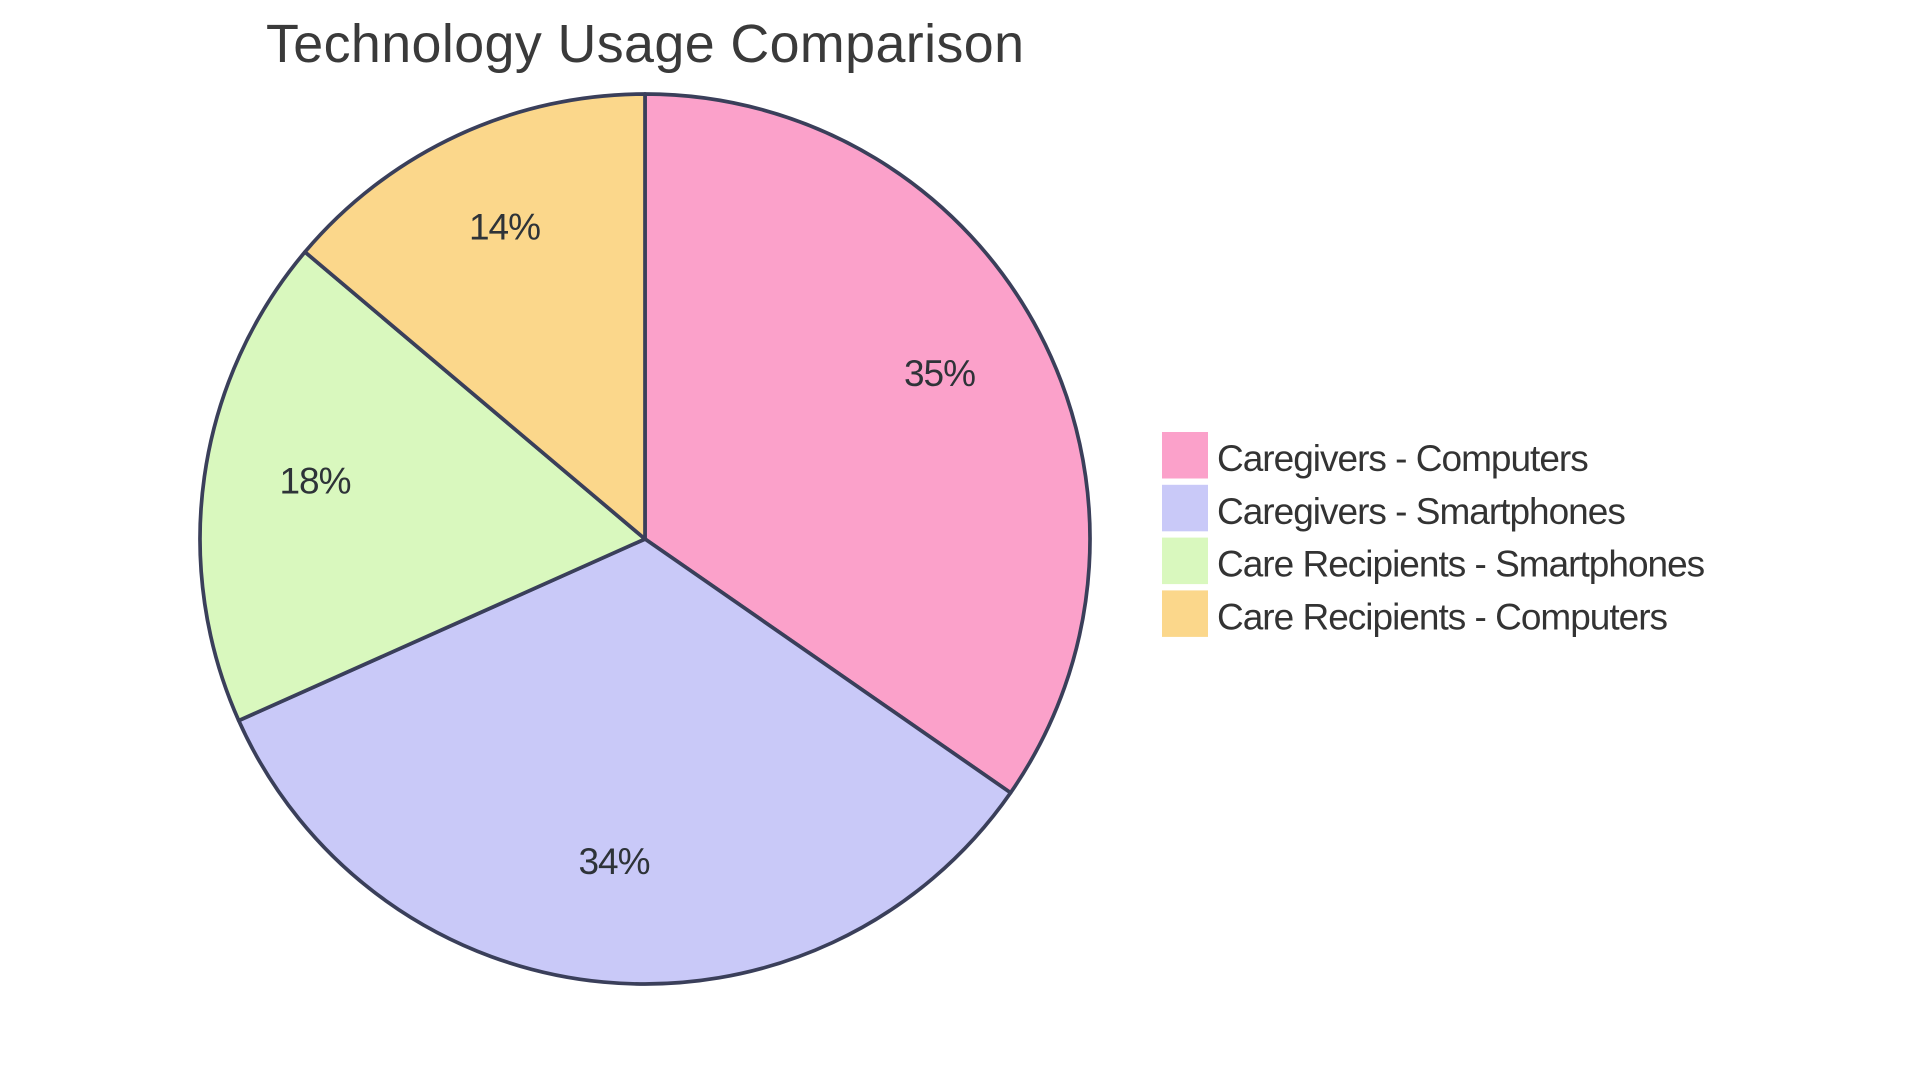 The image size is (1920, 1083). Describe the element at coordinates (1461, 564) in the screenshot. I see `svg-text: Care Recipients - Smartphones` at that location.